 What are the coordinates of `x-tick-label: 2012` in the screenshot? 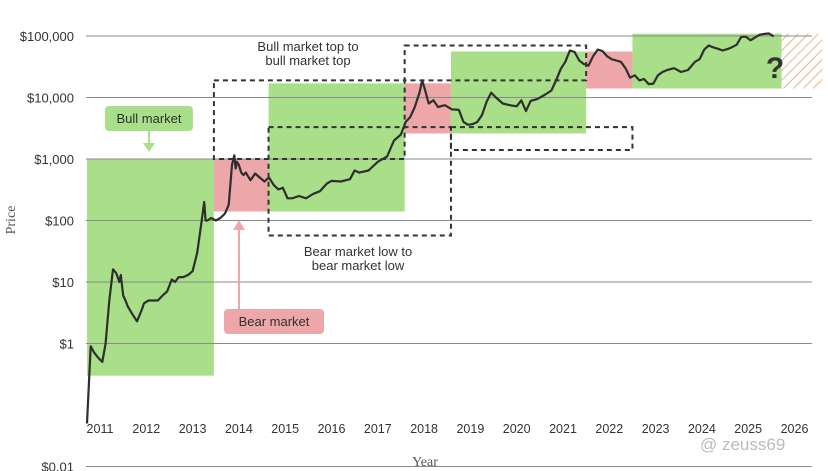 It's located at (146, 429).